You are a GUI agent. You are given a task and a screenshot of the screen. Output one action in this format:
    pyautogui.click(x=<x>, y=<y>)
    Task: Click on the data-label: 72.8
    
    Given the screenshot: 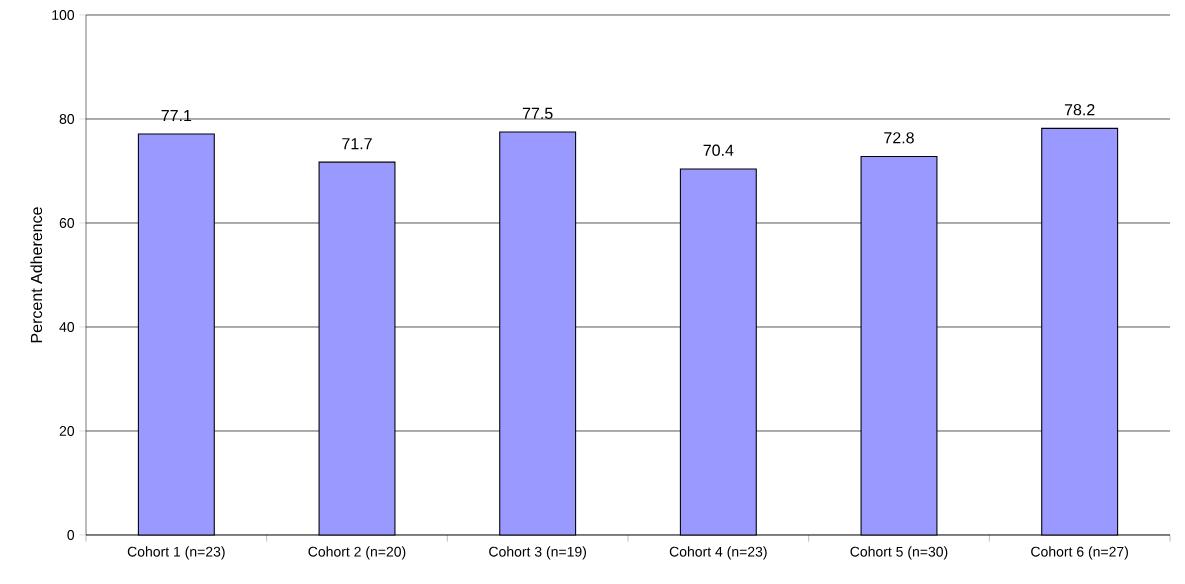 What is the action you would take?
    pyautogui.click(x=899, y=138)
    